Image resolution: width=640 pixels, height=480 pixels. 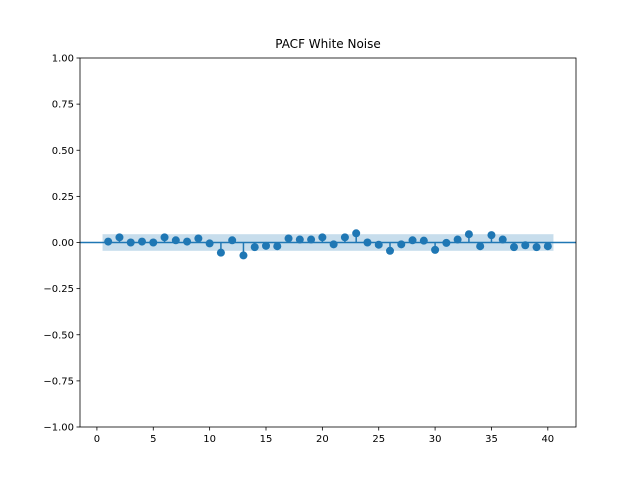 I want to click on y-axis: 1.00 0.75 0.50 0.25 0.00 −0.25 −0.50 −0.75 −1.00, so click(x=61, y=244).